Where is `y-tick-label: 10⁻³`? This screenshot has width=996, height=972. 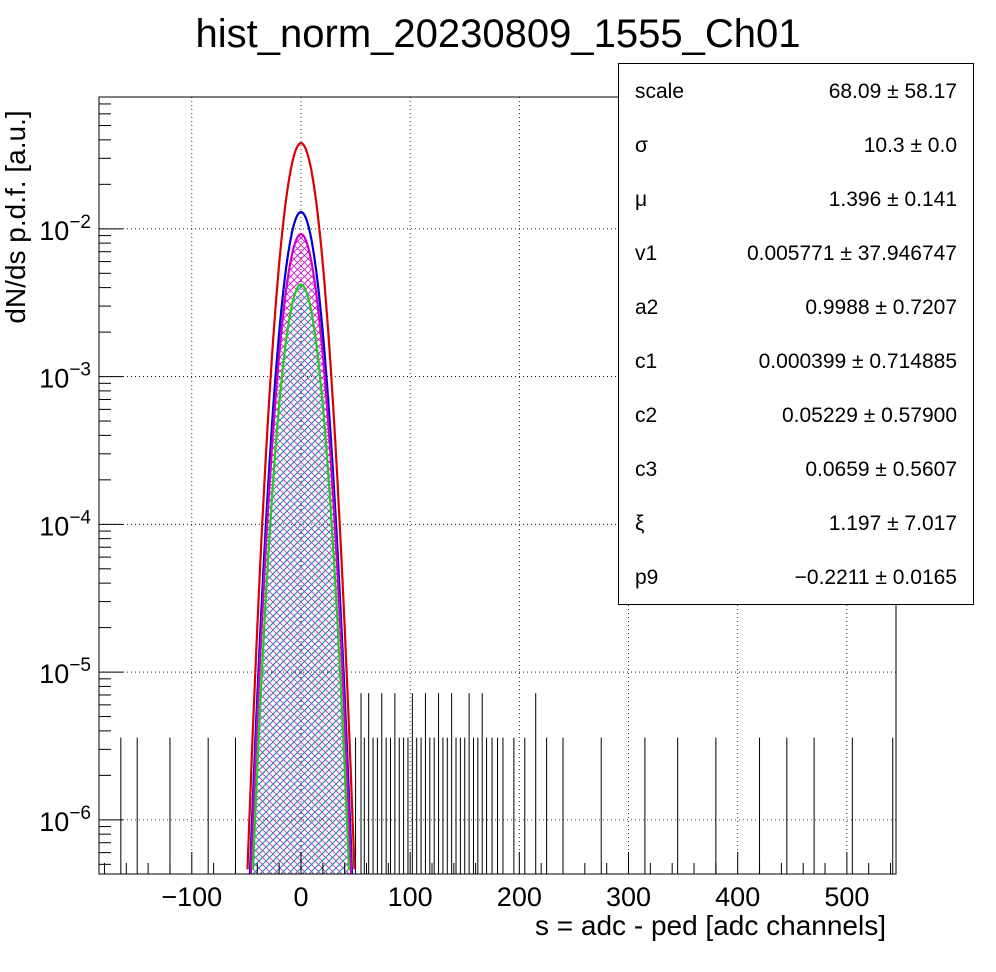 y-tick-label: 10⁻³ is located at coordinates (65, 377).